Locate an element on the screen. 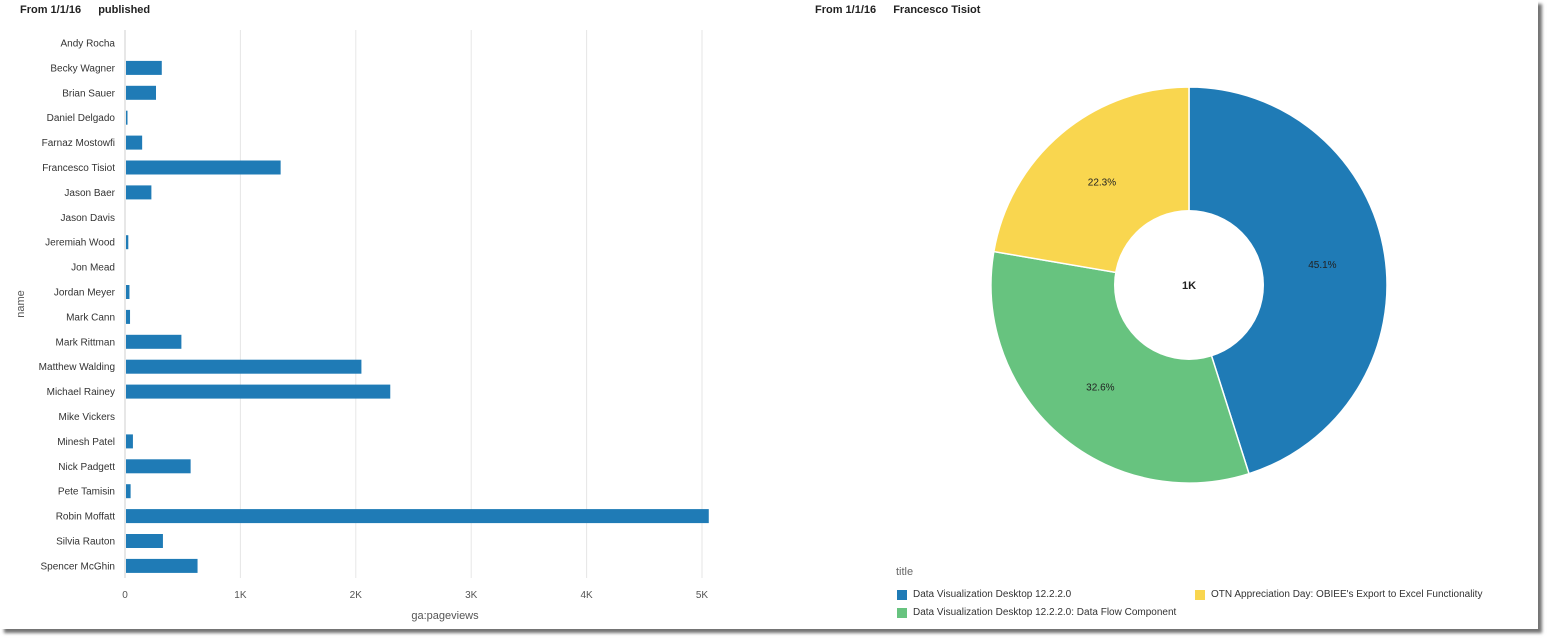 The width and height of the screenshot is (1548, 639). x-tick-label: 5K is located at coordinates (702, 595).